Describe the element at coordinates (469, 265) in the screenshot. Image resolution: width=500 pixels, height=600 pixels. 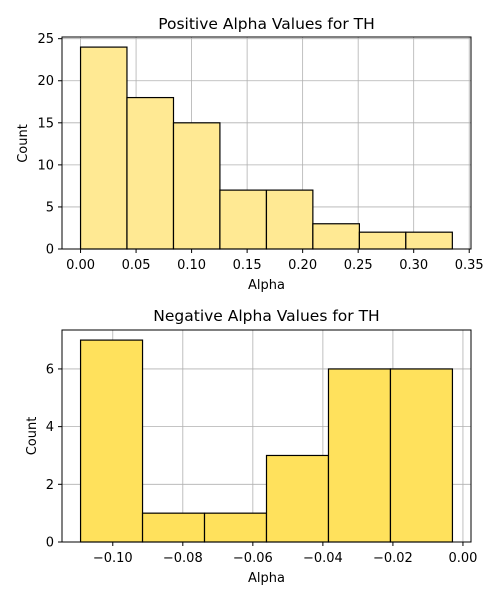
I see `x-tick-label: 0.35` at that location.